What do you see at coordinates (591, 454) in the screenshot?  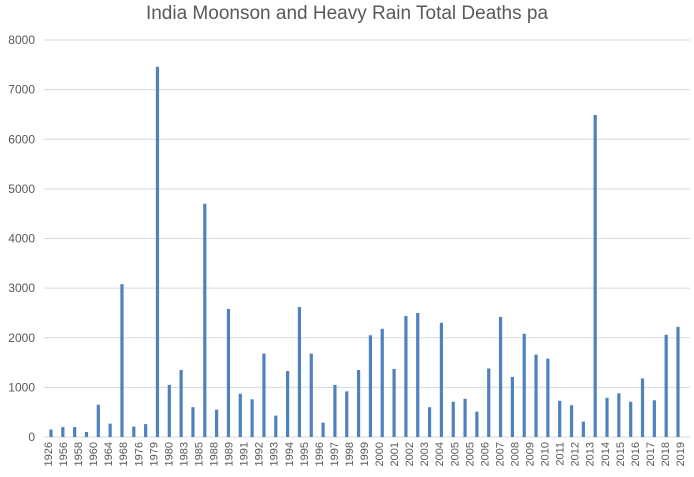 I see `x-tick-label: 2013` at bounding box center [591, 454].